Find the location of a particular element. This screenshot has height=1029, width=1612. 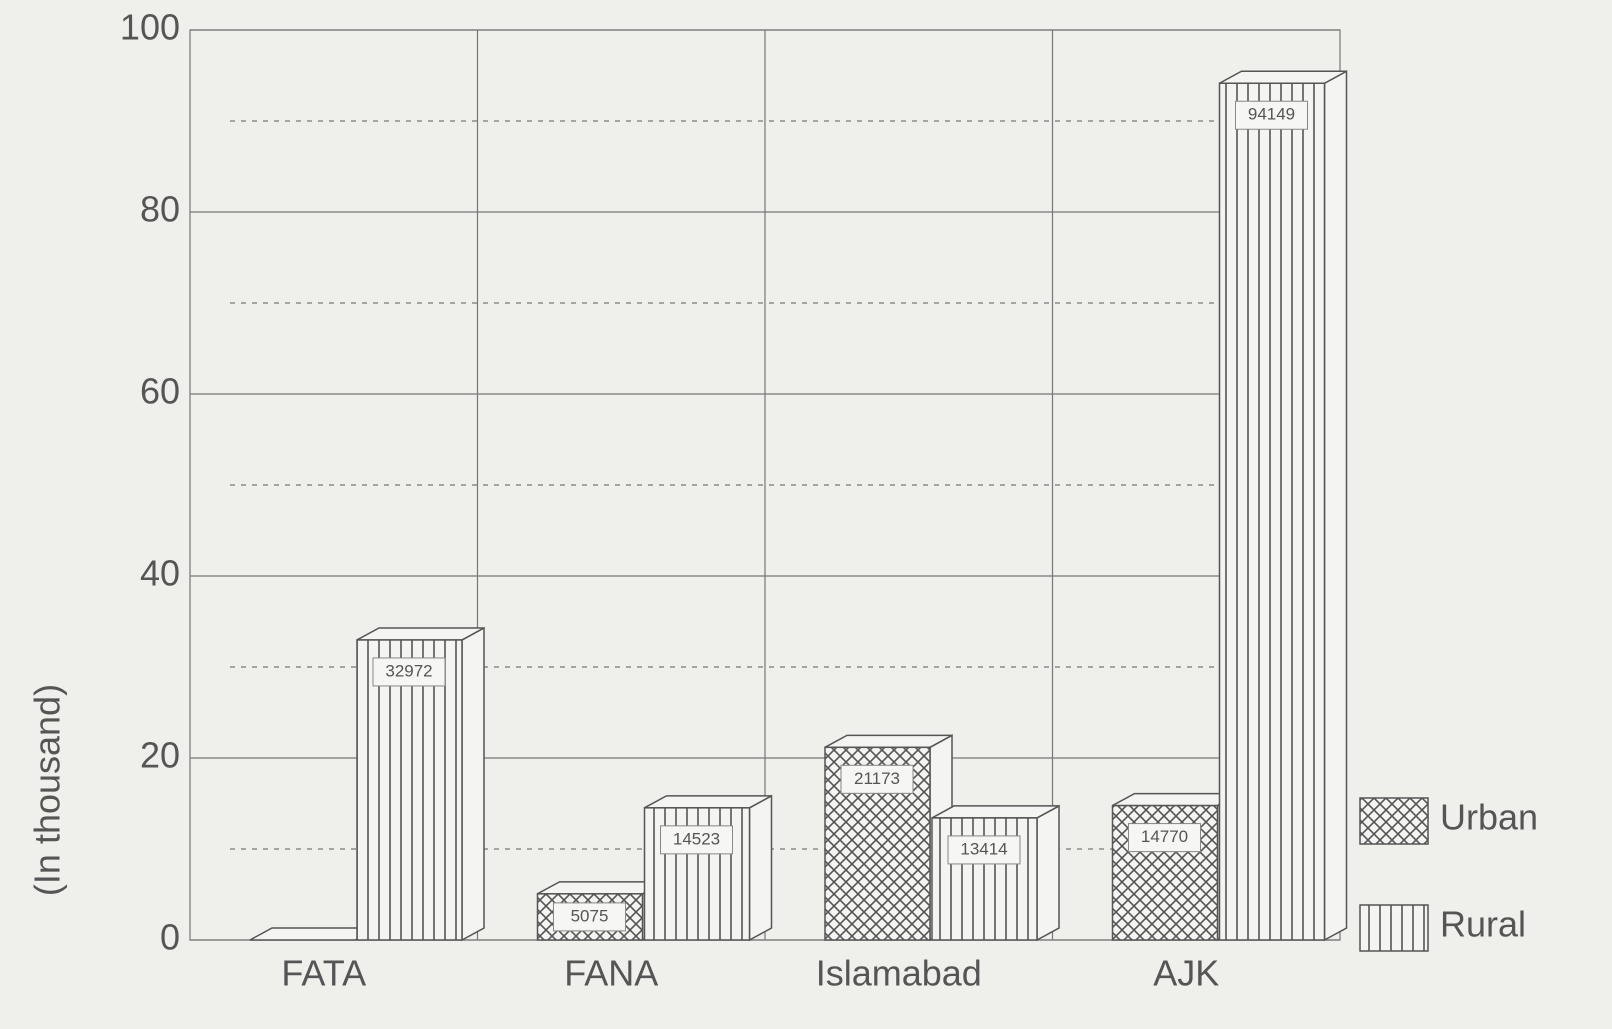

legend-label: Rural is located at coordinates (1483, 924).